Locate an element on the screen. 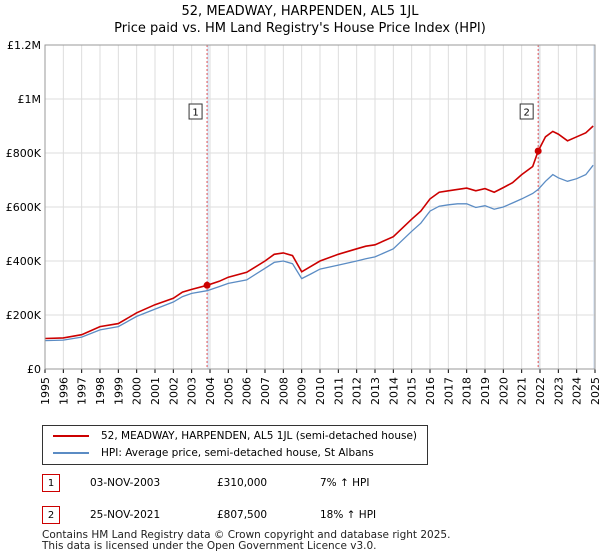  x-tick-label: 2001 is located at coordinates (155, 391).